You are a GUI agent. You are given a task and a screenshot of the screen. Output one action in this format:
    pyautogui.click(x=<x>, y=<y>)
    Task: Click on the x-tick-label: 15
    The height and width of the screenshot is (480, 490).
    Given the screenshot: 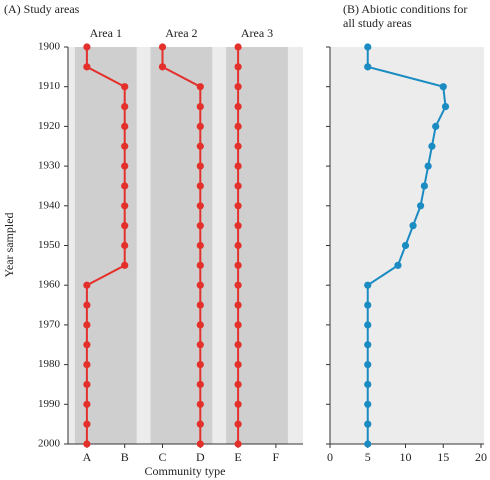 What is the action you would take?
    pyautogui.click(x=443, y=457)
    